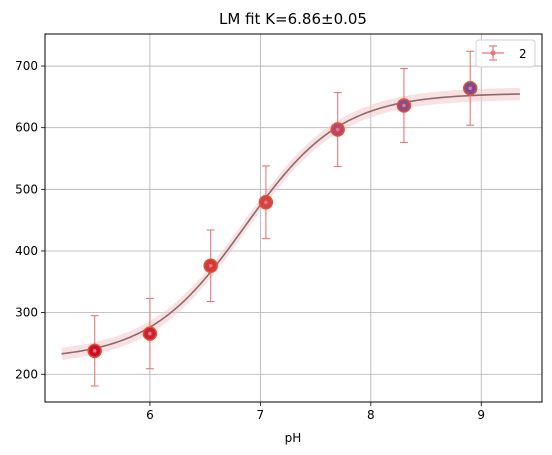  I want to click on y-tick-label: 600, so click(26, 128).